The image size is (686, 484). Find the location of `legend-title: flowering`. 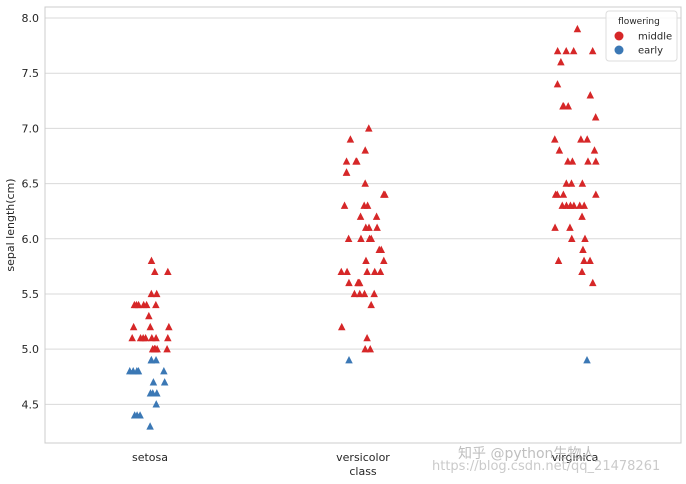

legend-title: flowering is located at coordinates (639, 22).